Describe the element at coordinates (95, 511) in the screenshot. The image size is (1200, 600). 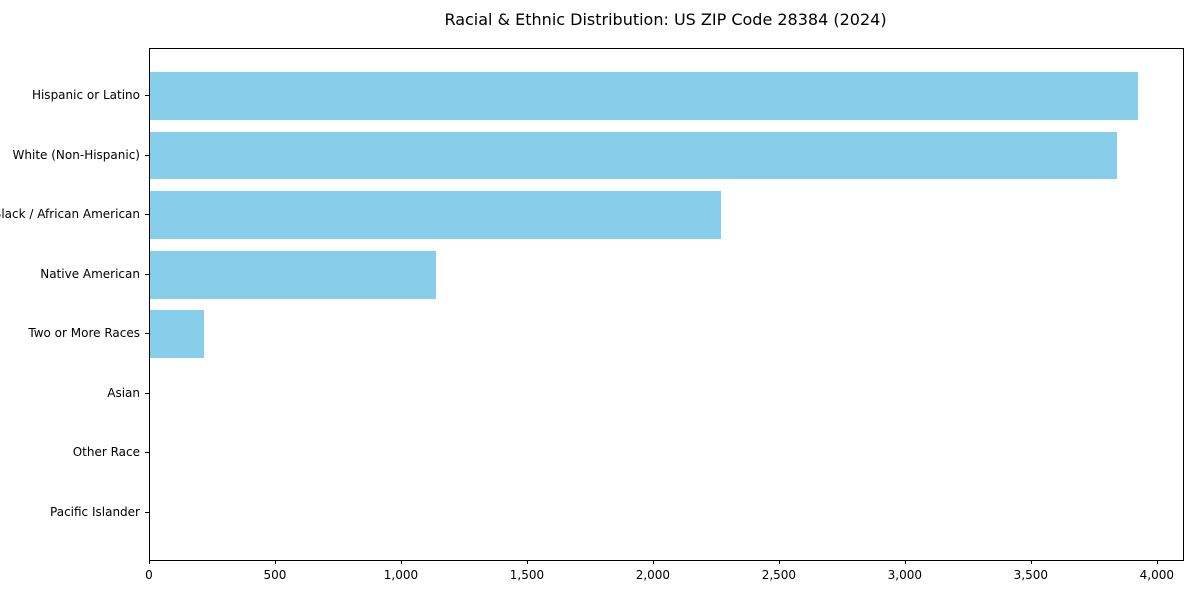
I see `y-tick-label: Pacific Islander` at that location.